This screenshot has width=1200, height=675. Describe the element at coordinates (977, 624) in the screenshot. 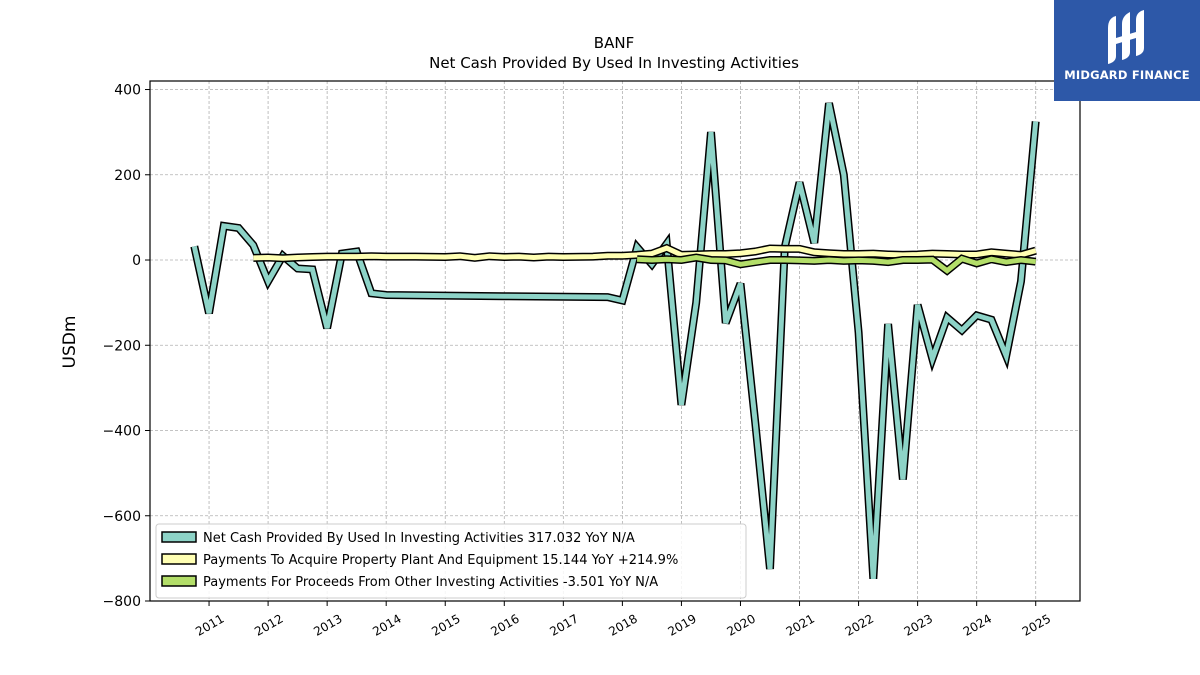

I see `x-tick-label: 2024` at that location.